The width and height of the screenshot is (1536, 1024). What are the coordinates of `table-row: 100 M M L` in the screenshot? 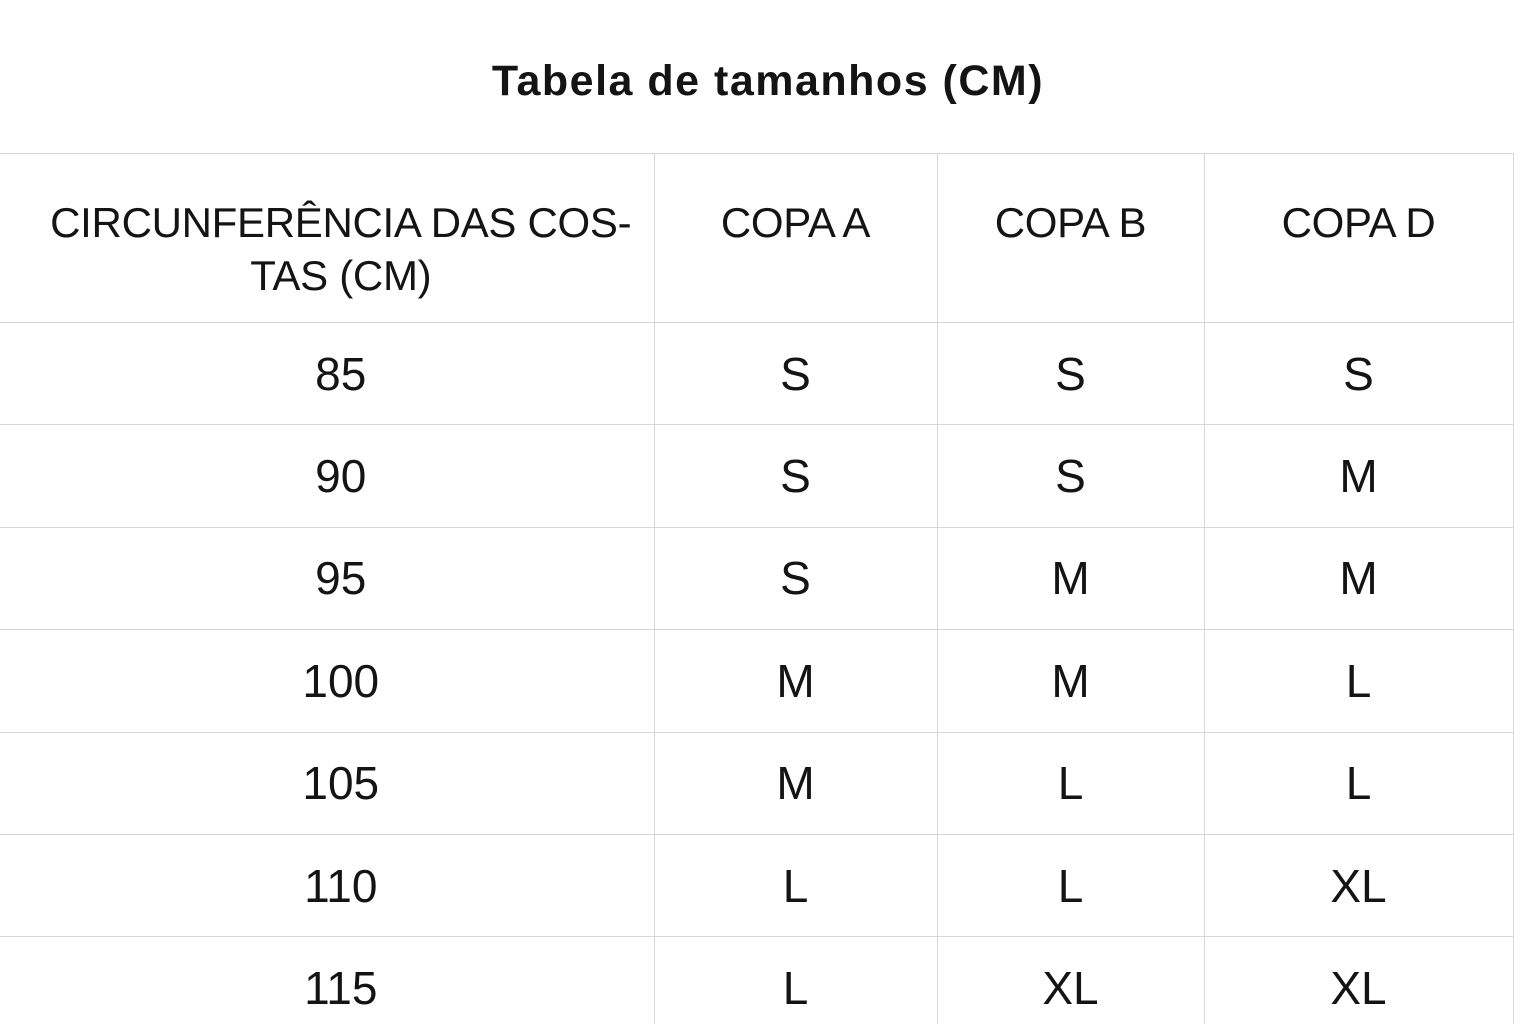 It's located at (757, 681).